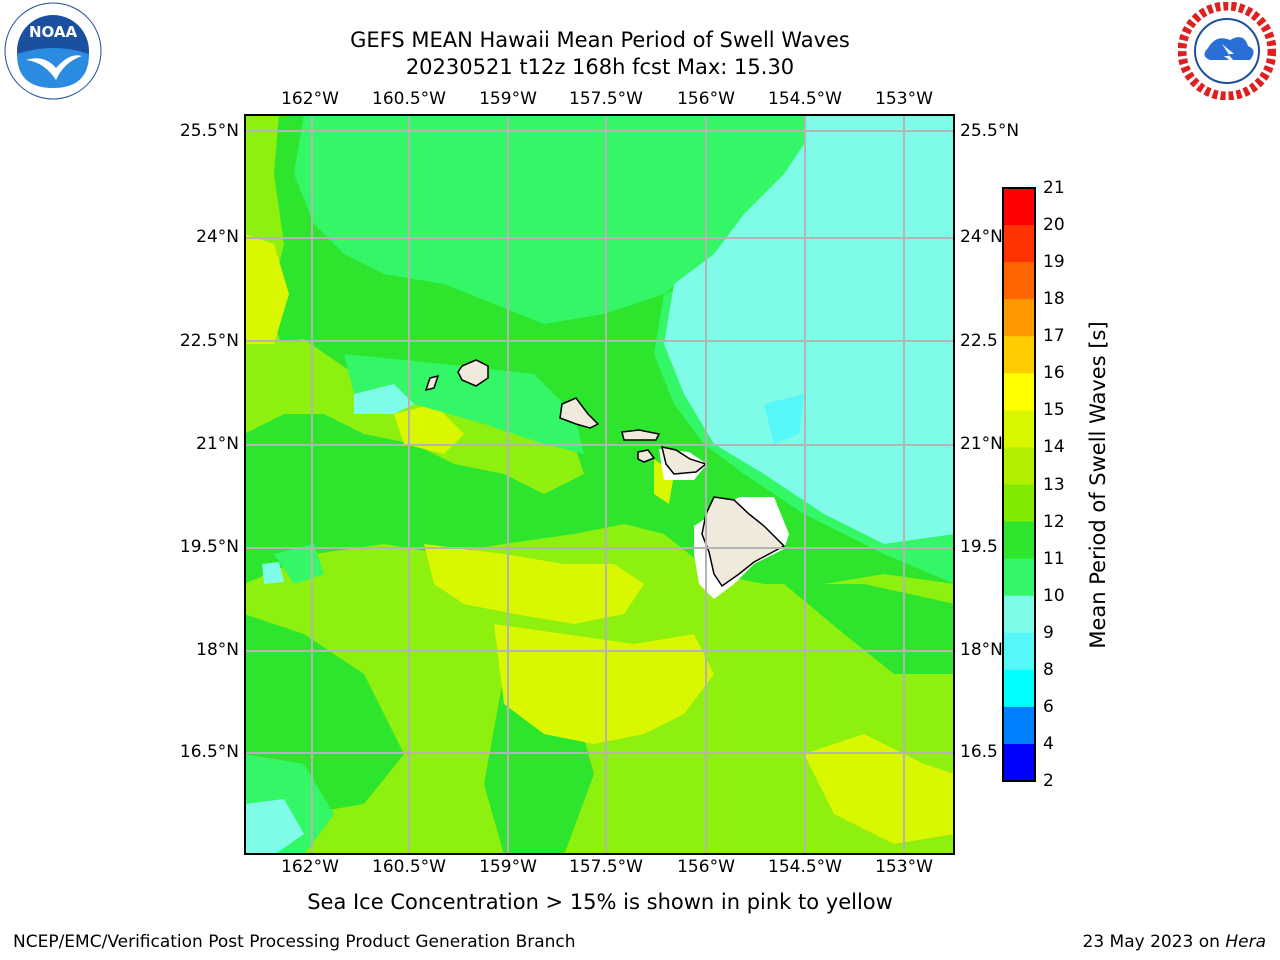  I want to click on colorbar-tick-label: 6, so click(1048, 706).